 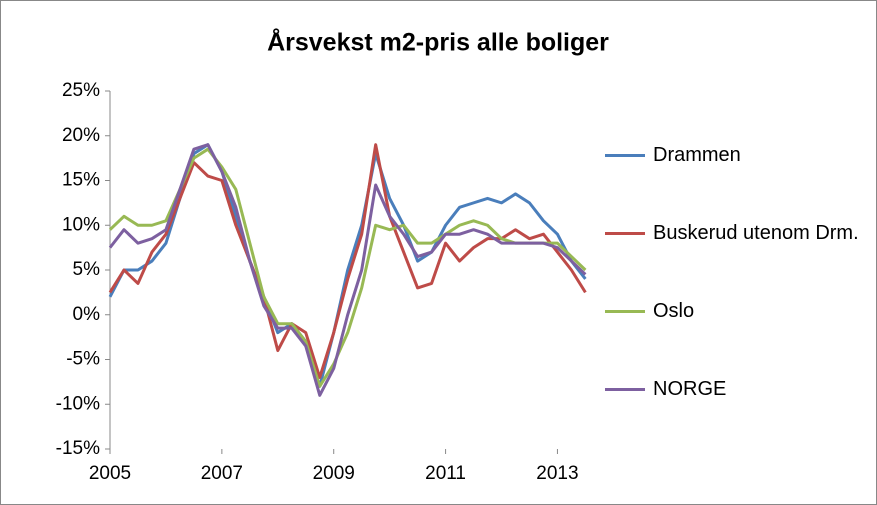 What do you see at coordinates (87, 269) in the screenshot?
I see `y-tick-label: 5%` at bounding box center [87, 269].